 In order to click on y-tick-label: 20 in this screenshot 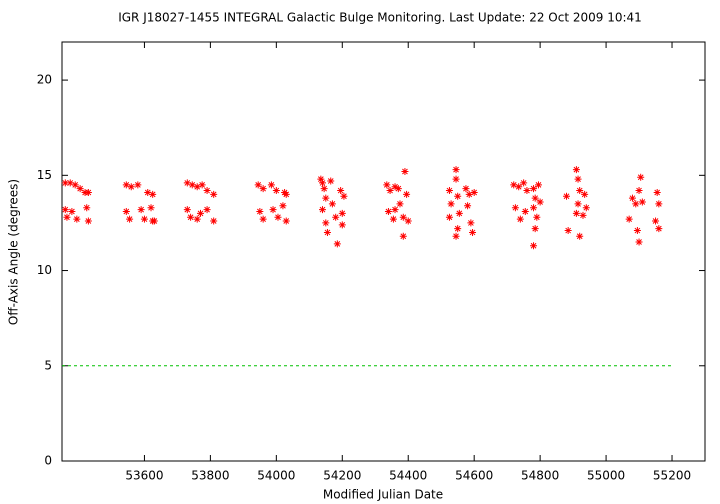, I will do `click(44, 80)`.